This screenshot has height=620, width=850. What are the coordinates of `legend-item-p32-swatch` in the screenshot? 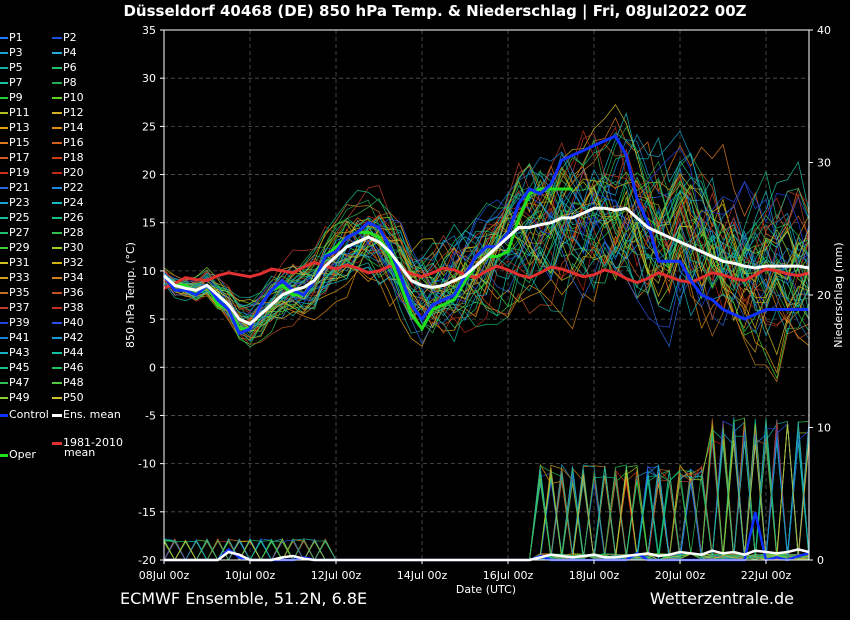 It's located at (57, 263).